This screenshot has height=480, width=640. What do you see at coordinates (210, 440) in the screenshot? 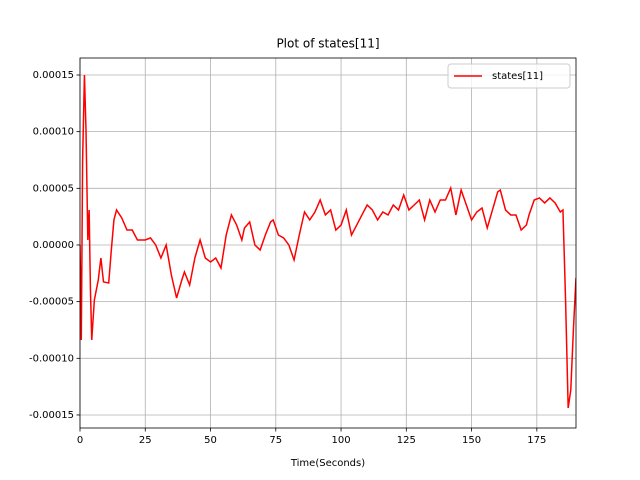
I see `x-tick-label: 50` at bounding box center [210, 440].